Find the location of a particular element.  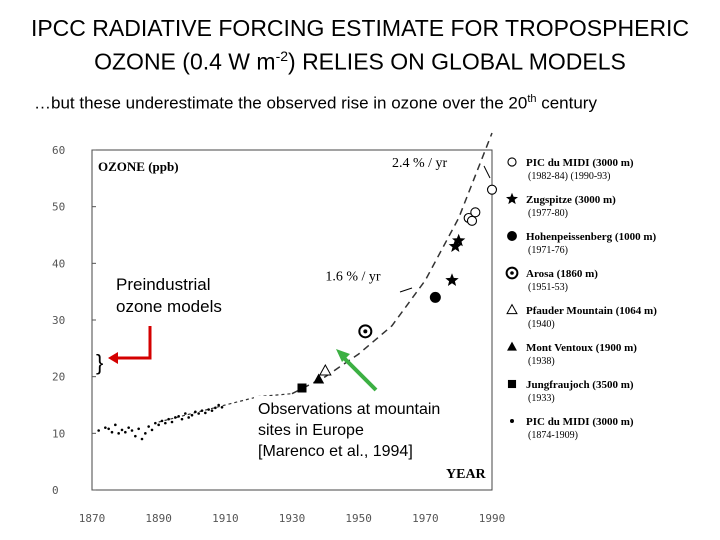

legend-marker is located at coordinates (512, 421).